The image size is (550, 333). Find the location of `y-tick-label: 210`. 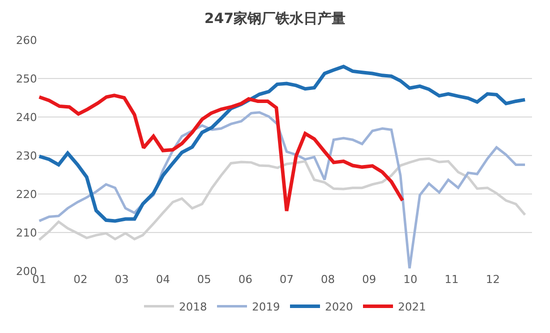

y-tick-label: 210 is located at coordinates (26, 233).